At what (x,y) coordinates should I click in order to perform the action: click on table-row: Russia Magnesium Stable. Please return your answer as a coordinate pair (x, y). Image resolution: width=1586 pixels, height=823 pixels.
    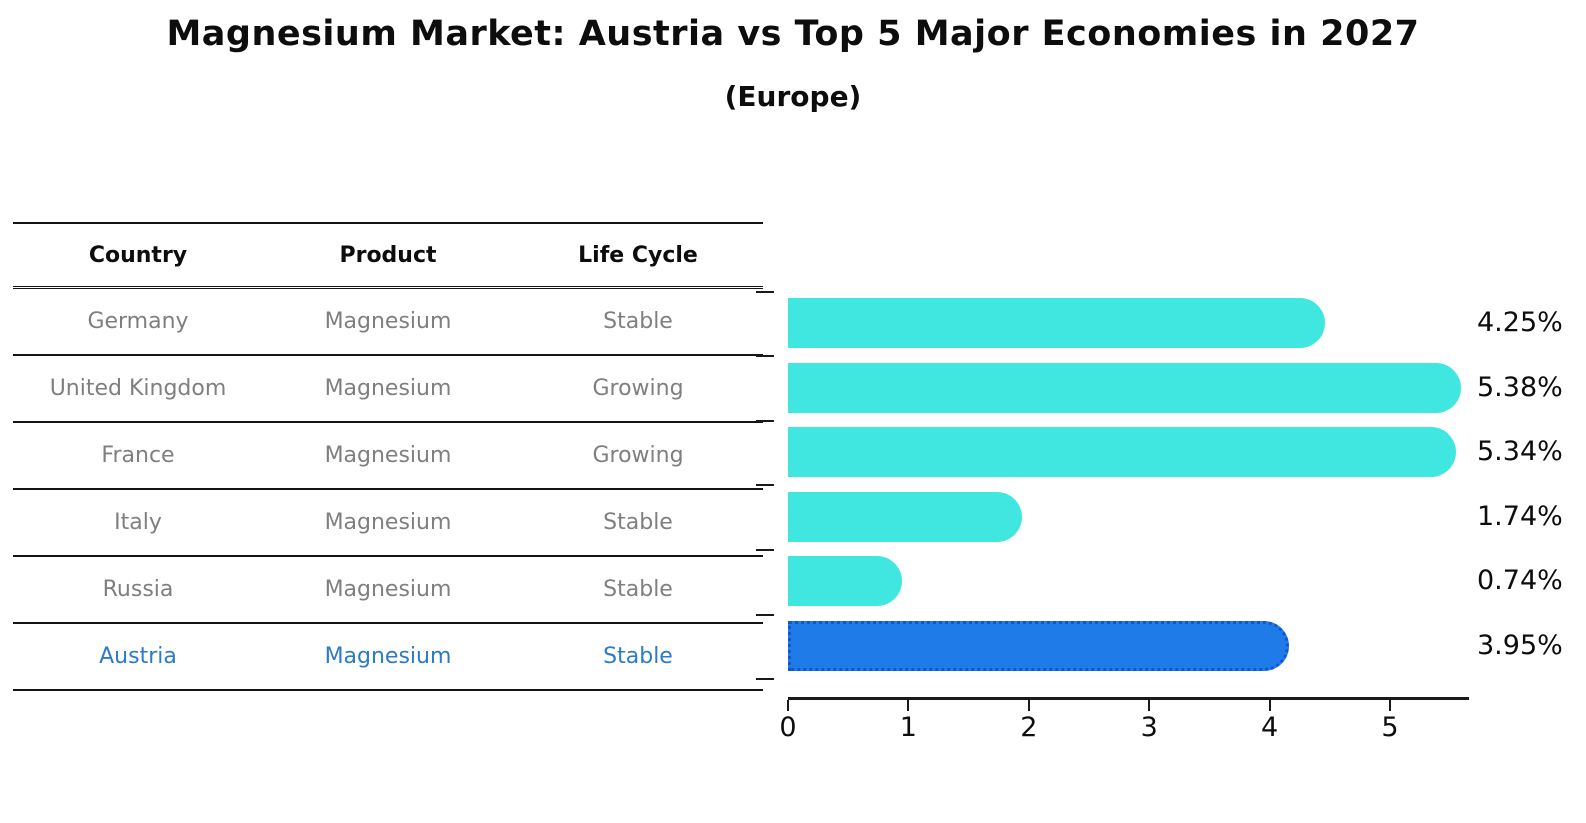
    Looking at the image, I should click on (388, 590).